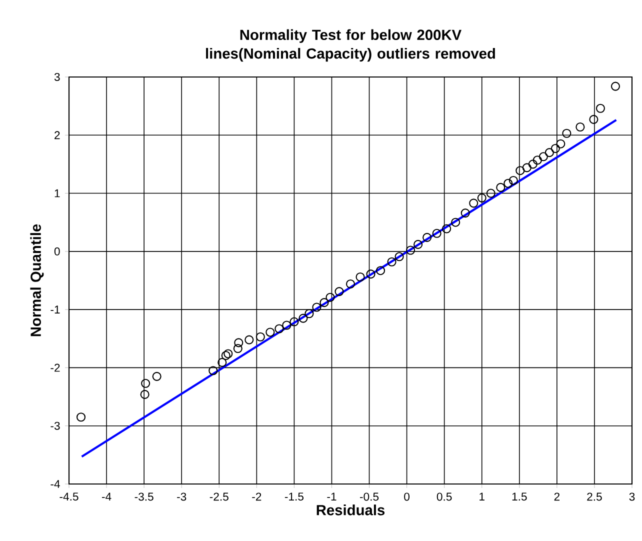 This screenshot has width=642, height=541. I want to click on chart-title: Normality Test for below 200KV lines(Nominal Capacity) outliers removed, so click(350, 45).